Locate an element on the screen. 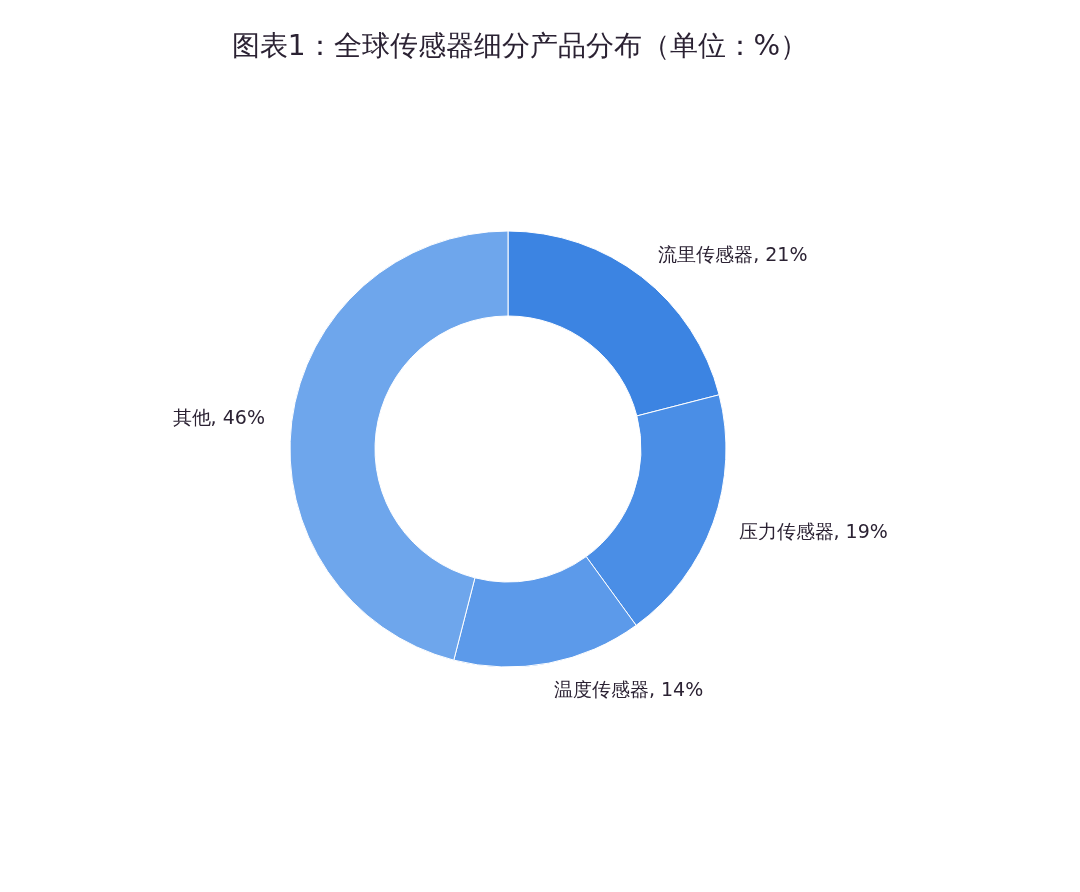 The height and width of the screenshot is (892, 1080). slice-label: 温度传感器, 14% is located at coordinates (628, 688).